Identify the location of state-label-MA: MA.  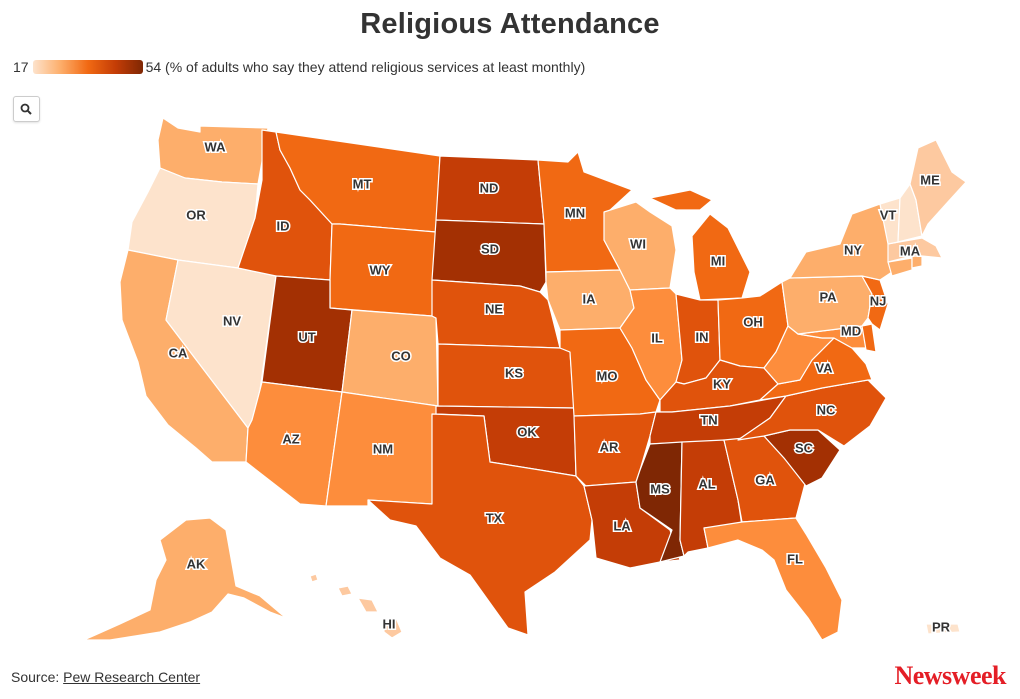
(910, 250).